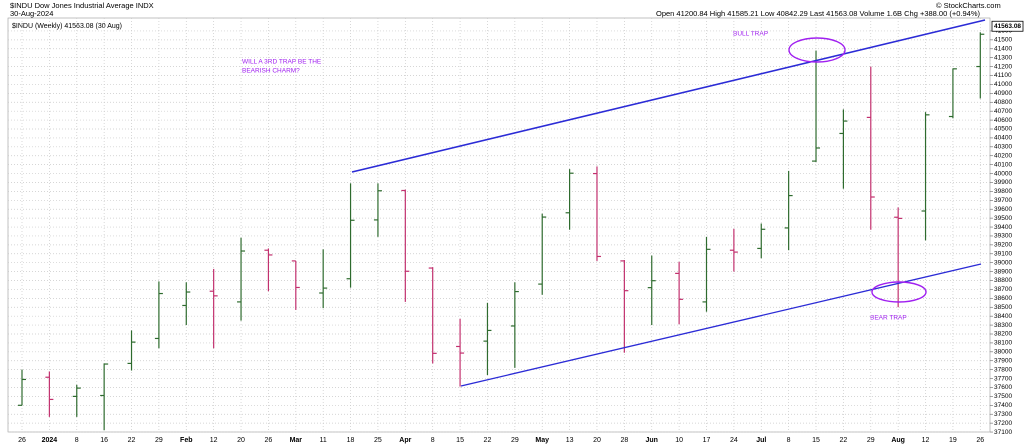 This screenshot has height=446, width=1024. I want to click on y-tick-label: 37200, so click(1003, 423).